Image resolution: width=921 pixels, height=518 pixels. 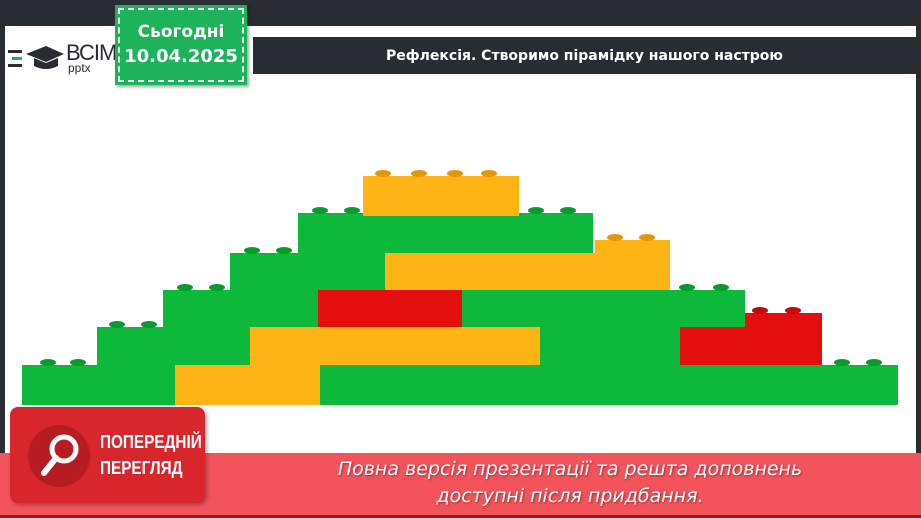 I want to click on preview-button: ПОПЕРЕДНІЙ ПЕРЕГЛЯД, so click(x=107, y=455).